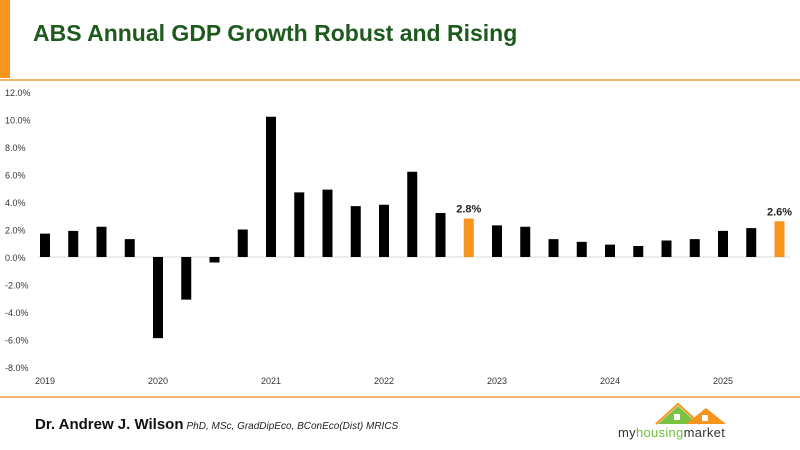 The width and height of the screenshot is (800, 450). I want to click on x-tick-label: 2022, so click(384, 381).